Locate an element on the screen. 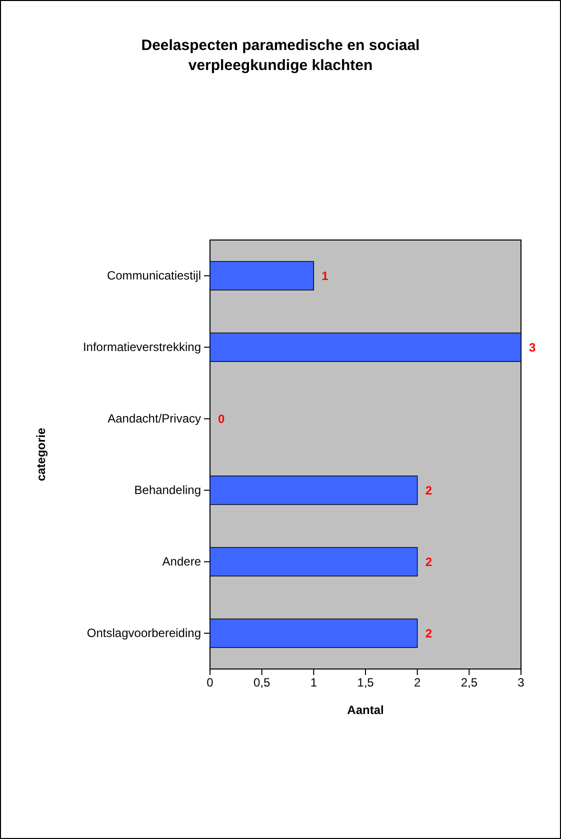  x-tick-label: 1,5 is located at coordinates (365, 683).